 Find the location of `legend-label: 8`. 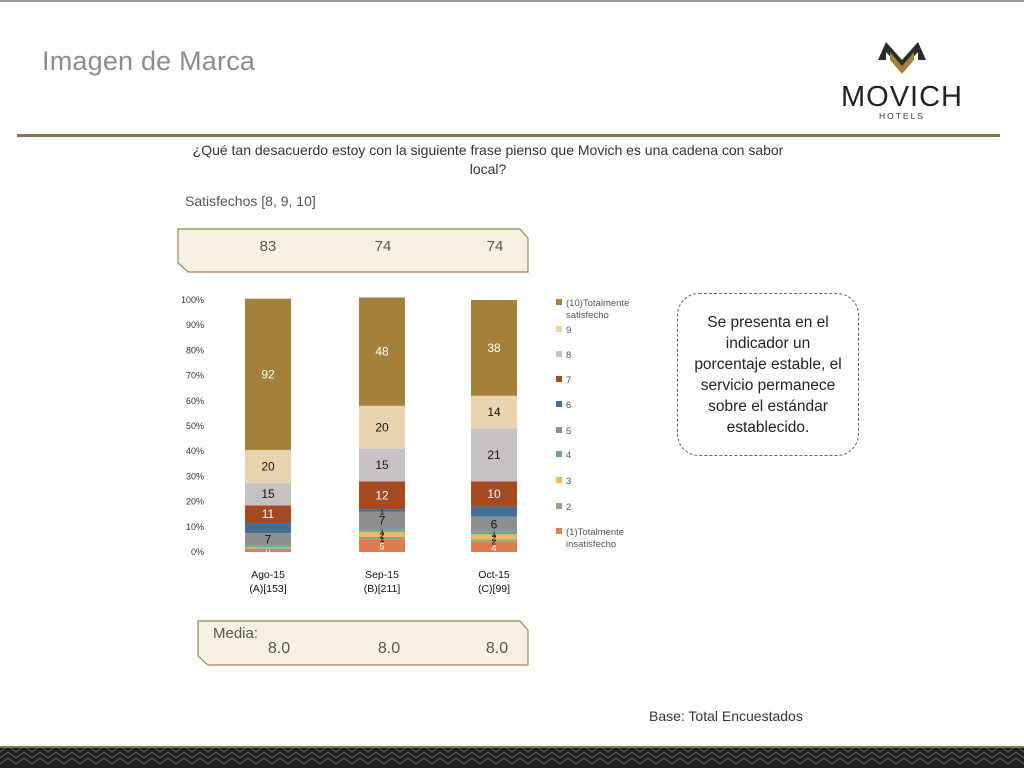

legend-label: 8 is located at coordinates (568, 355).